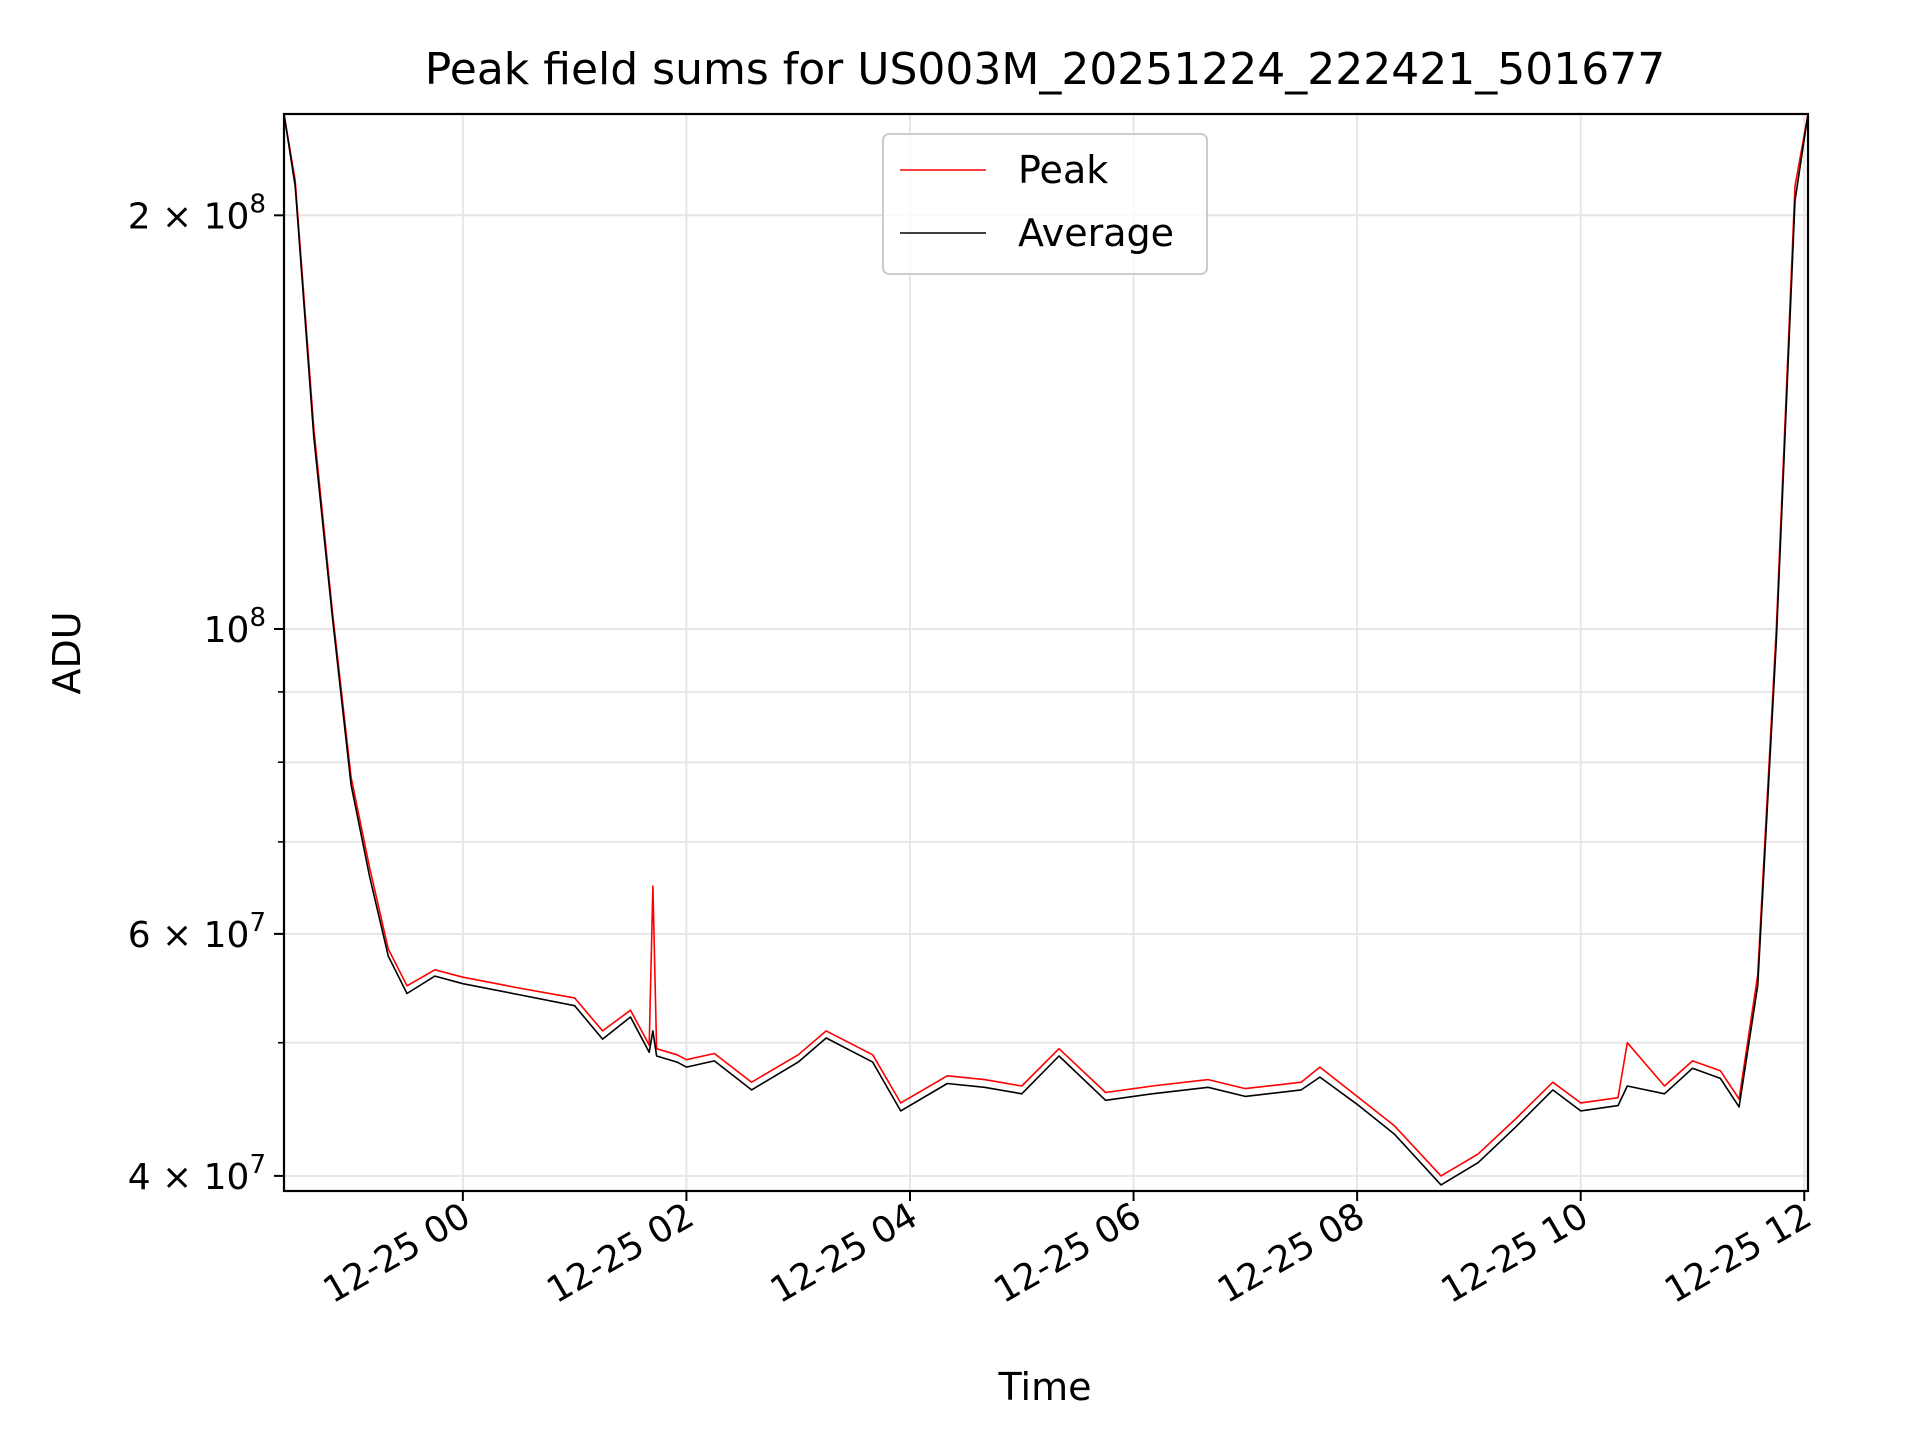 This screenshot has width=1920, height=1440. What do you see at coordinates (189, 1177) in the screenshot?
I see `y-tick-base: 4 × 10` at bounding box center [189, 1177].